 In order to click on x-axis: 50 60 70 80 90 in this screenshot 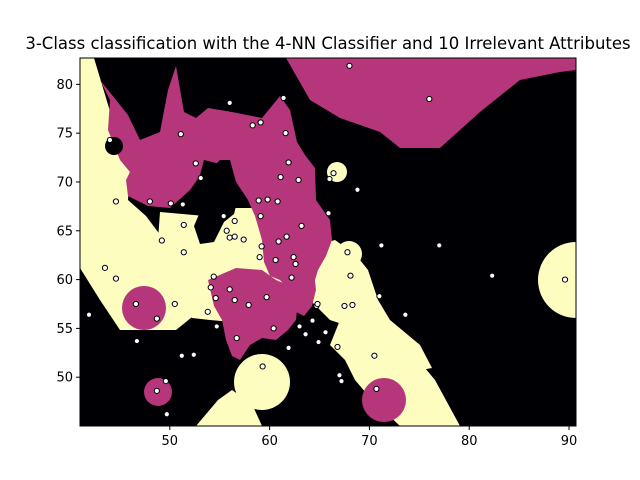, I will do `click(370, 437)`.